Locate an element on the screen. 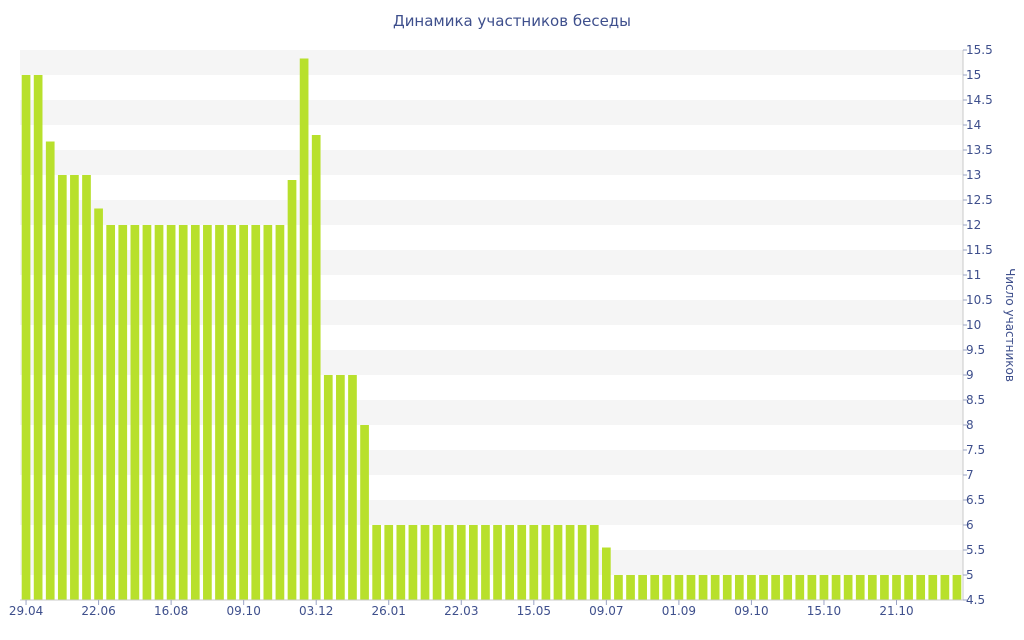 The height and width of the screenshot is (640, 1024). y-tick-label: 15.5 is located at coordinates (979, 50).